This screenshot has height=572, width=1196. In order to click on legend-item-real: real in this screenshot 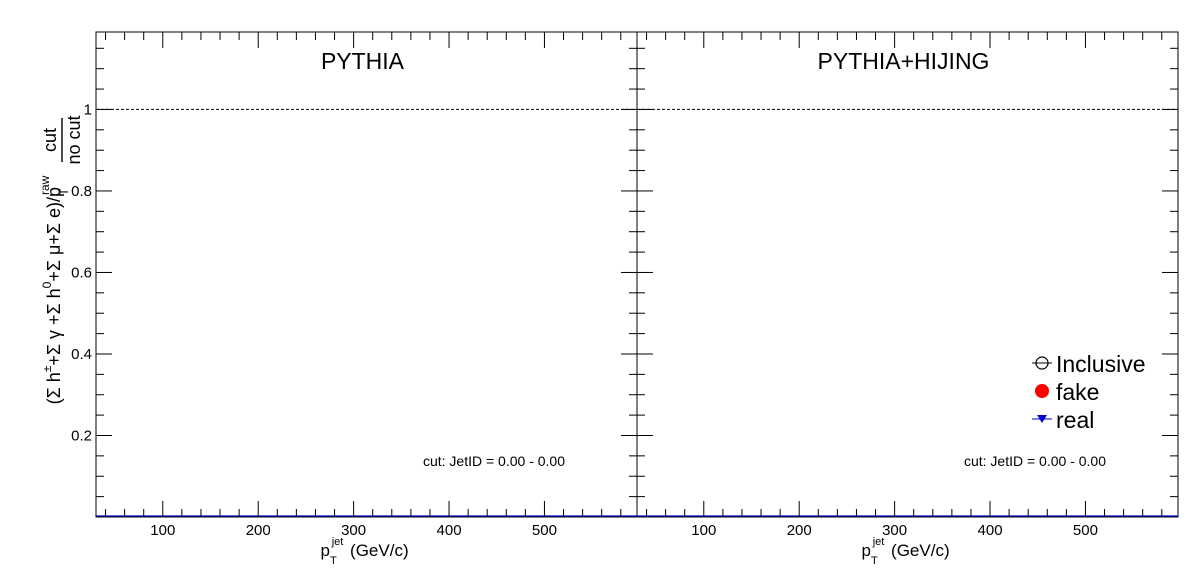, I will do `click(1063, 420)`.